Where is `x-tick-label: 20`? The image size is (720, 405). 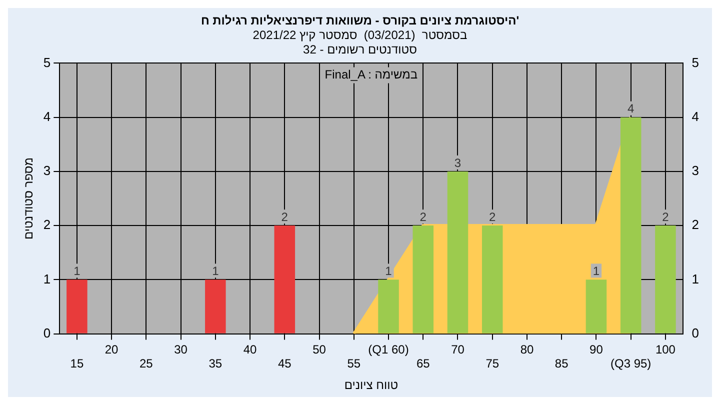 x-tick-label: 20 is located at coordinates (111, 349).